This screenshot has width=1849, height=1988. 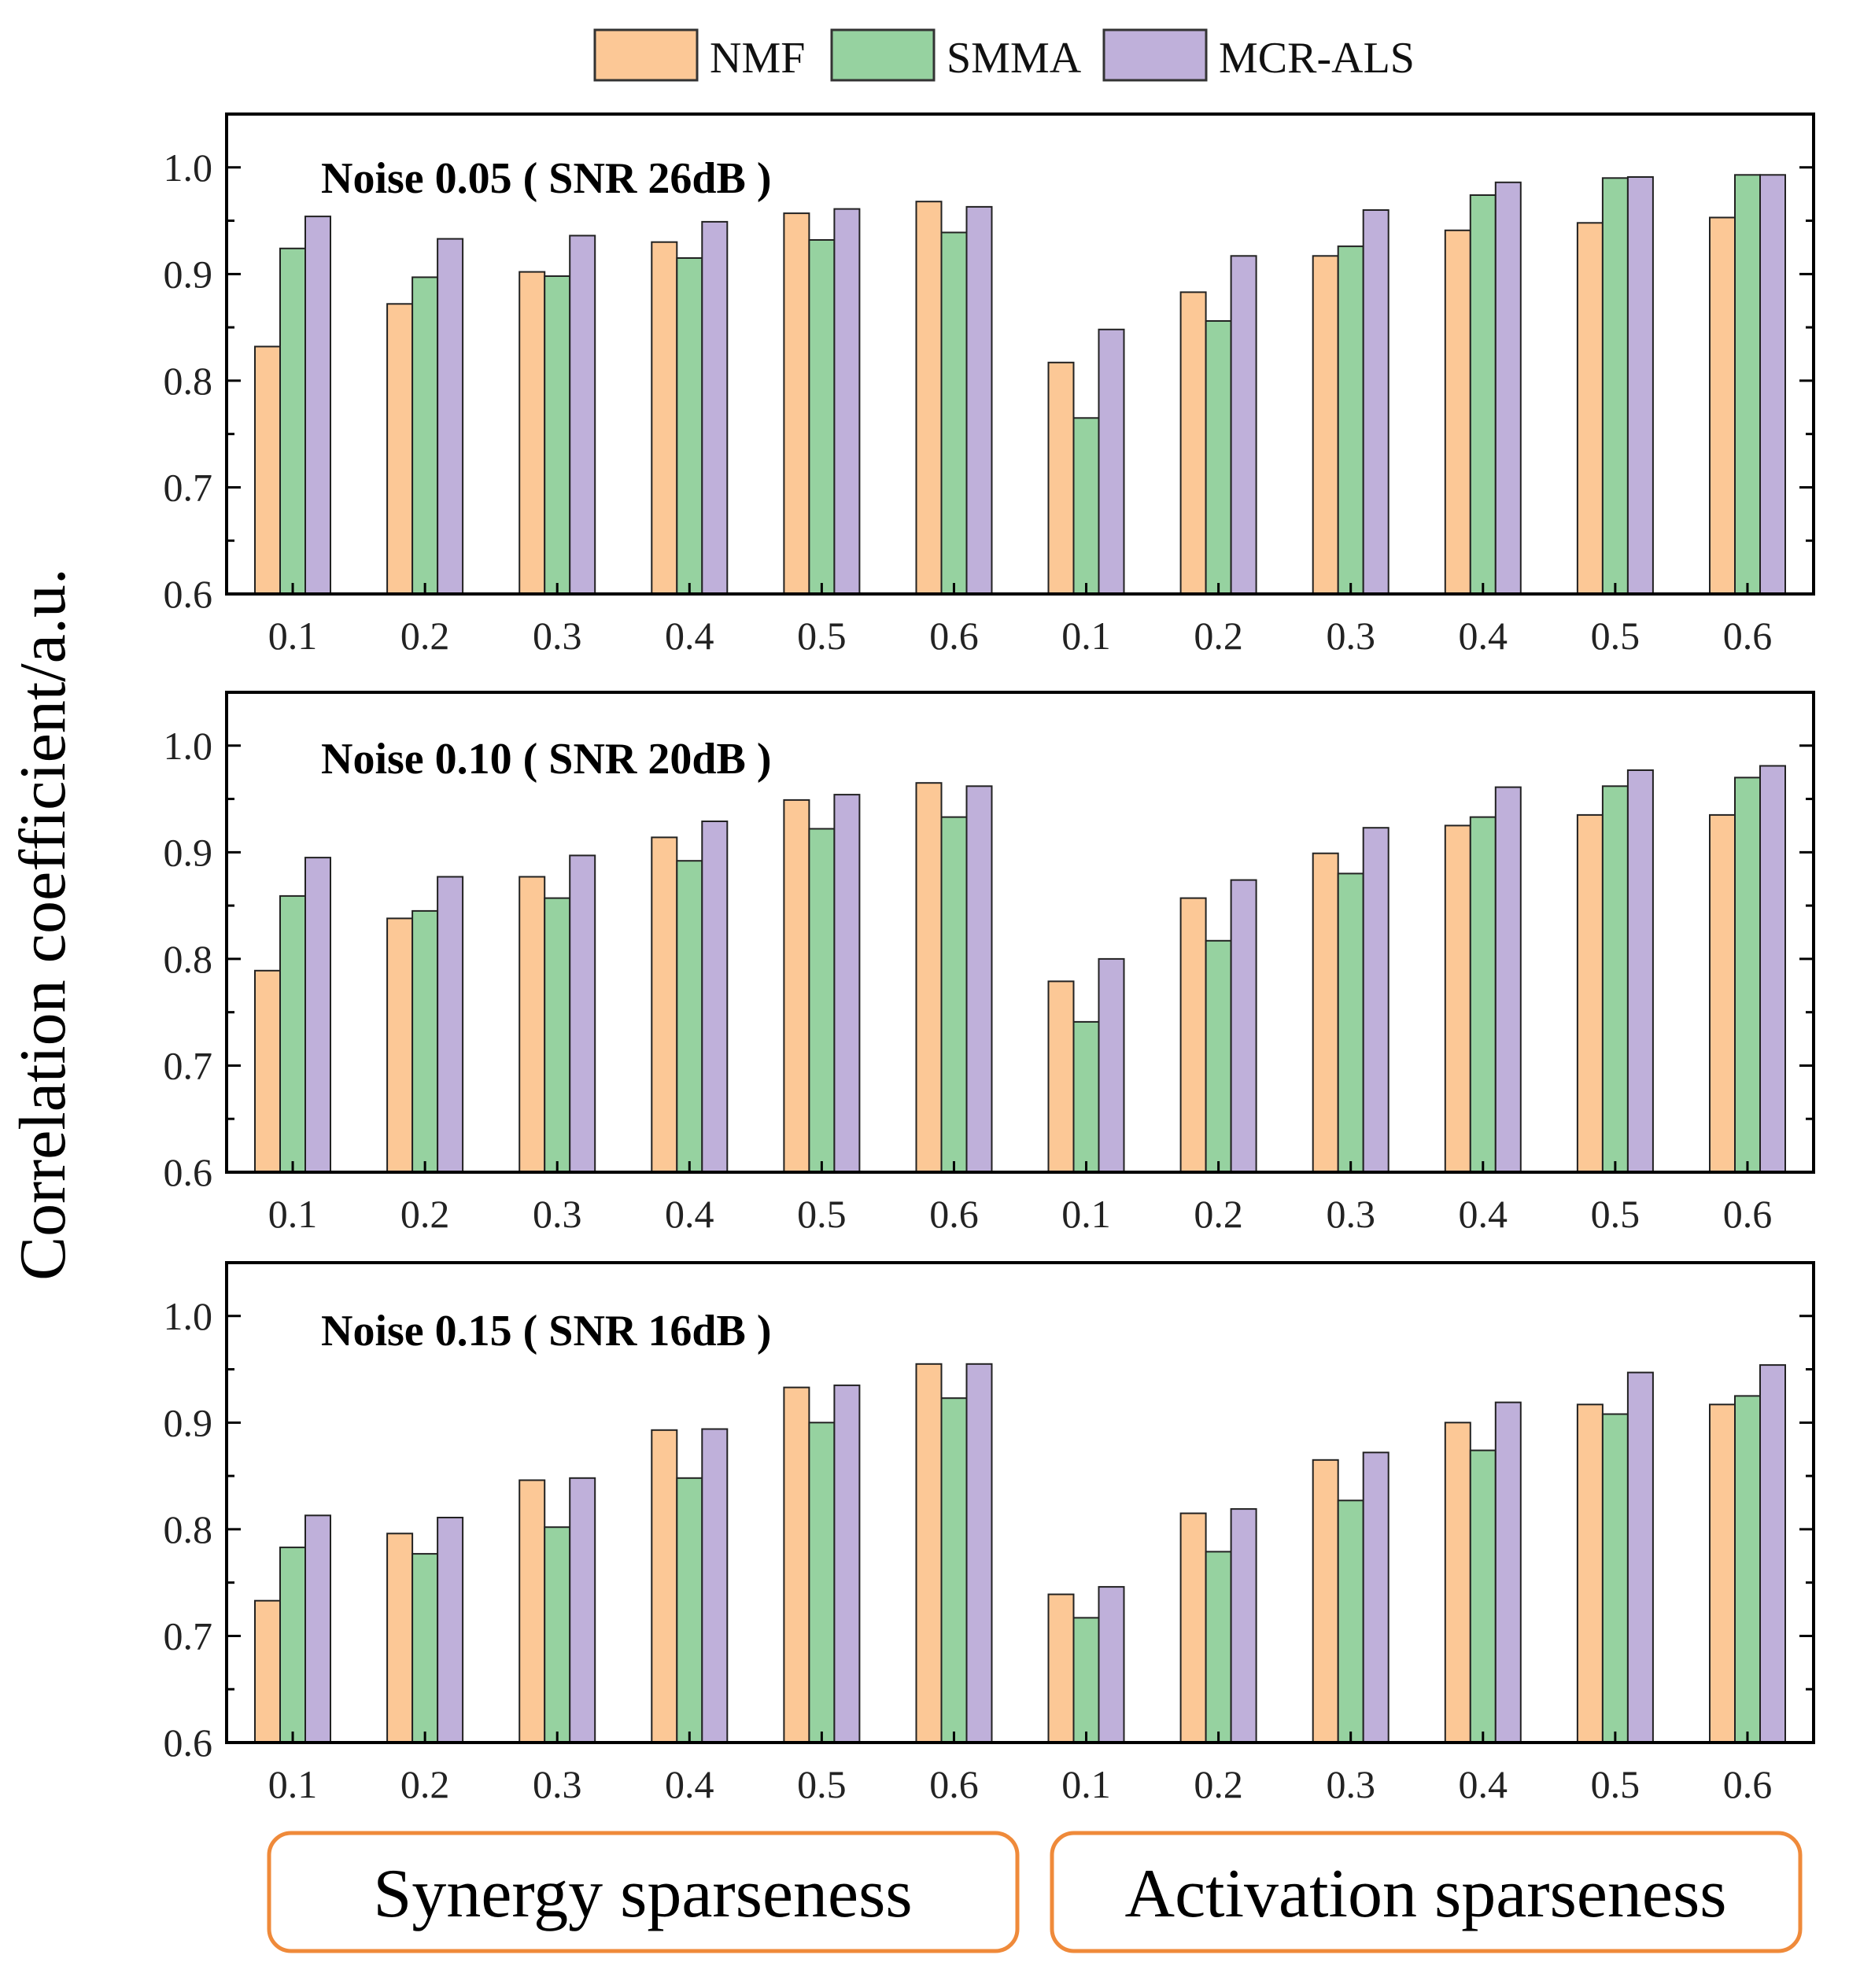 What do you see at coordinates (188, 381) in the screenshot?
I see `y-tick-label: 0.8` at bounding box center [188, 381].